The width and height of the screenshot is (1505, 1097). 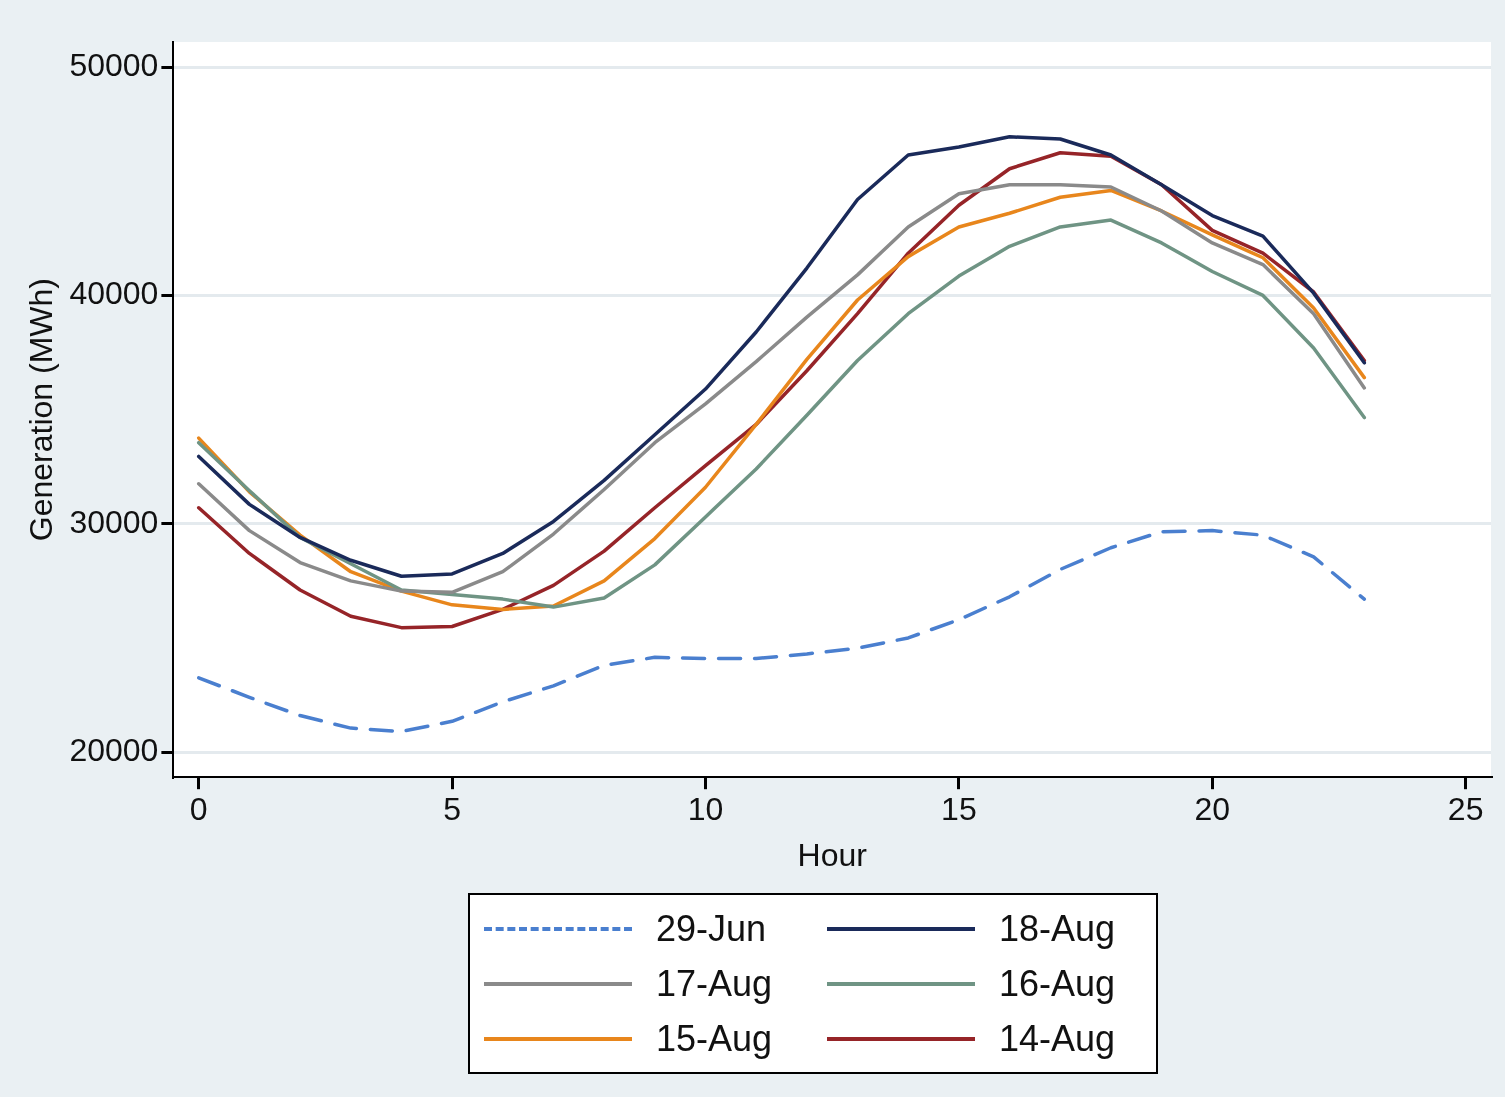 What do you see at coordinates (114, 293) in the screenshot?
I see `y-tick-label: 40000` at bounding box center [114, 293].